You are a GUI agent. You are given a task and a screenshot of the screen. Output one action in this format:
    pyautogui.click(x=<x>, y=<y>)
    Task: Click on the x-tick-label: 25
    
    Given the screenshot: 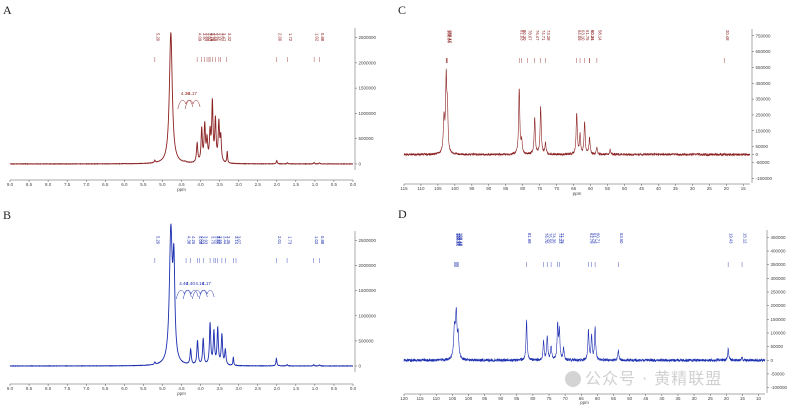 What is the action you would take?
    pyautogui.click(x=710, y=188)
    